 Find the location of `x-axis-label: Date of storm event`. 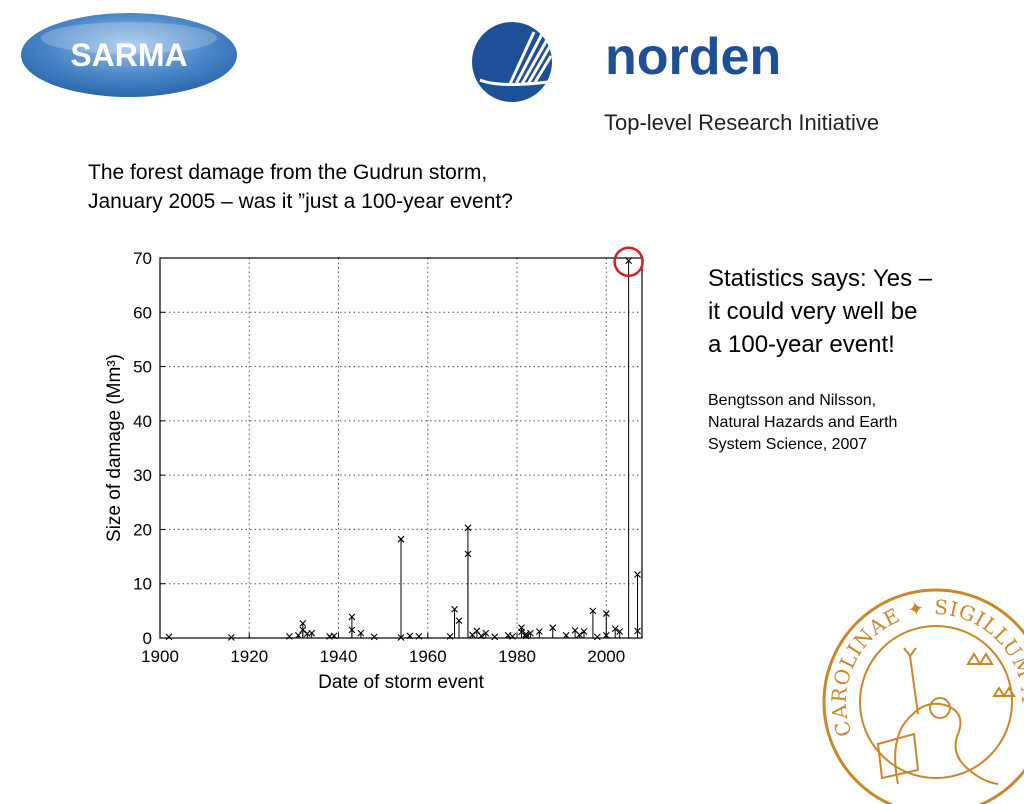

x-axis-label: Date of storm event is located at coordinates (401, 682).